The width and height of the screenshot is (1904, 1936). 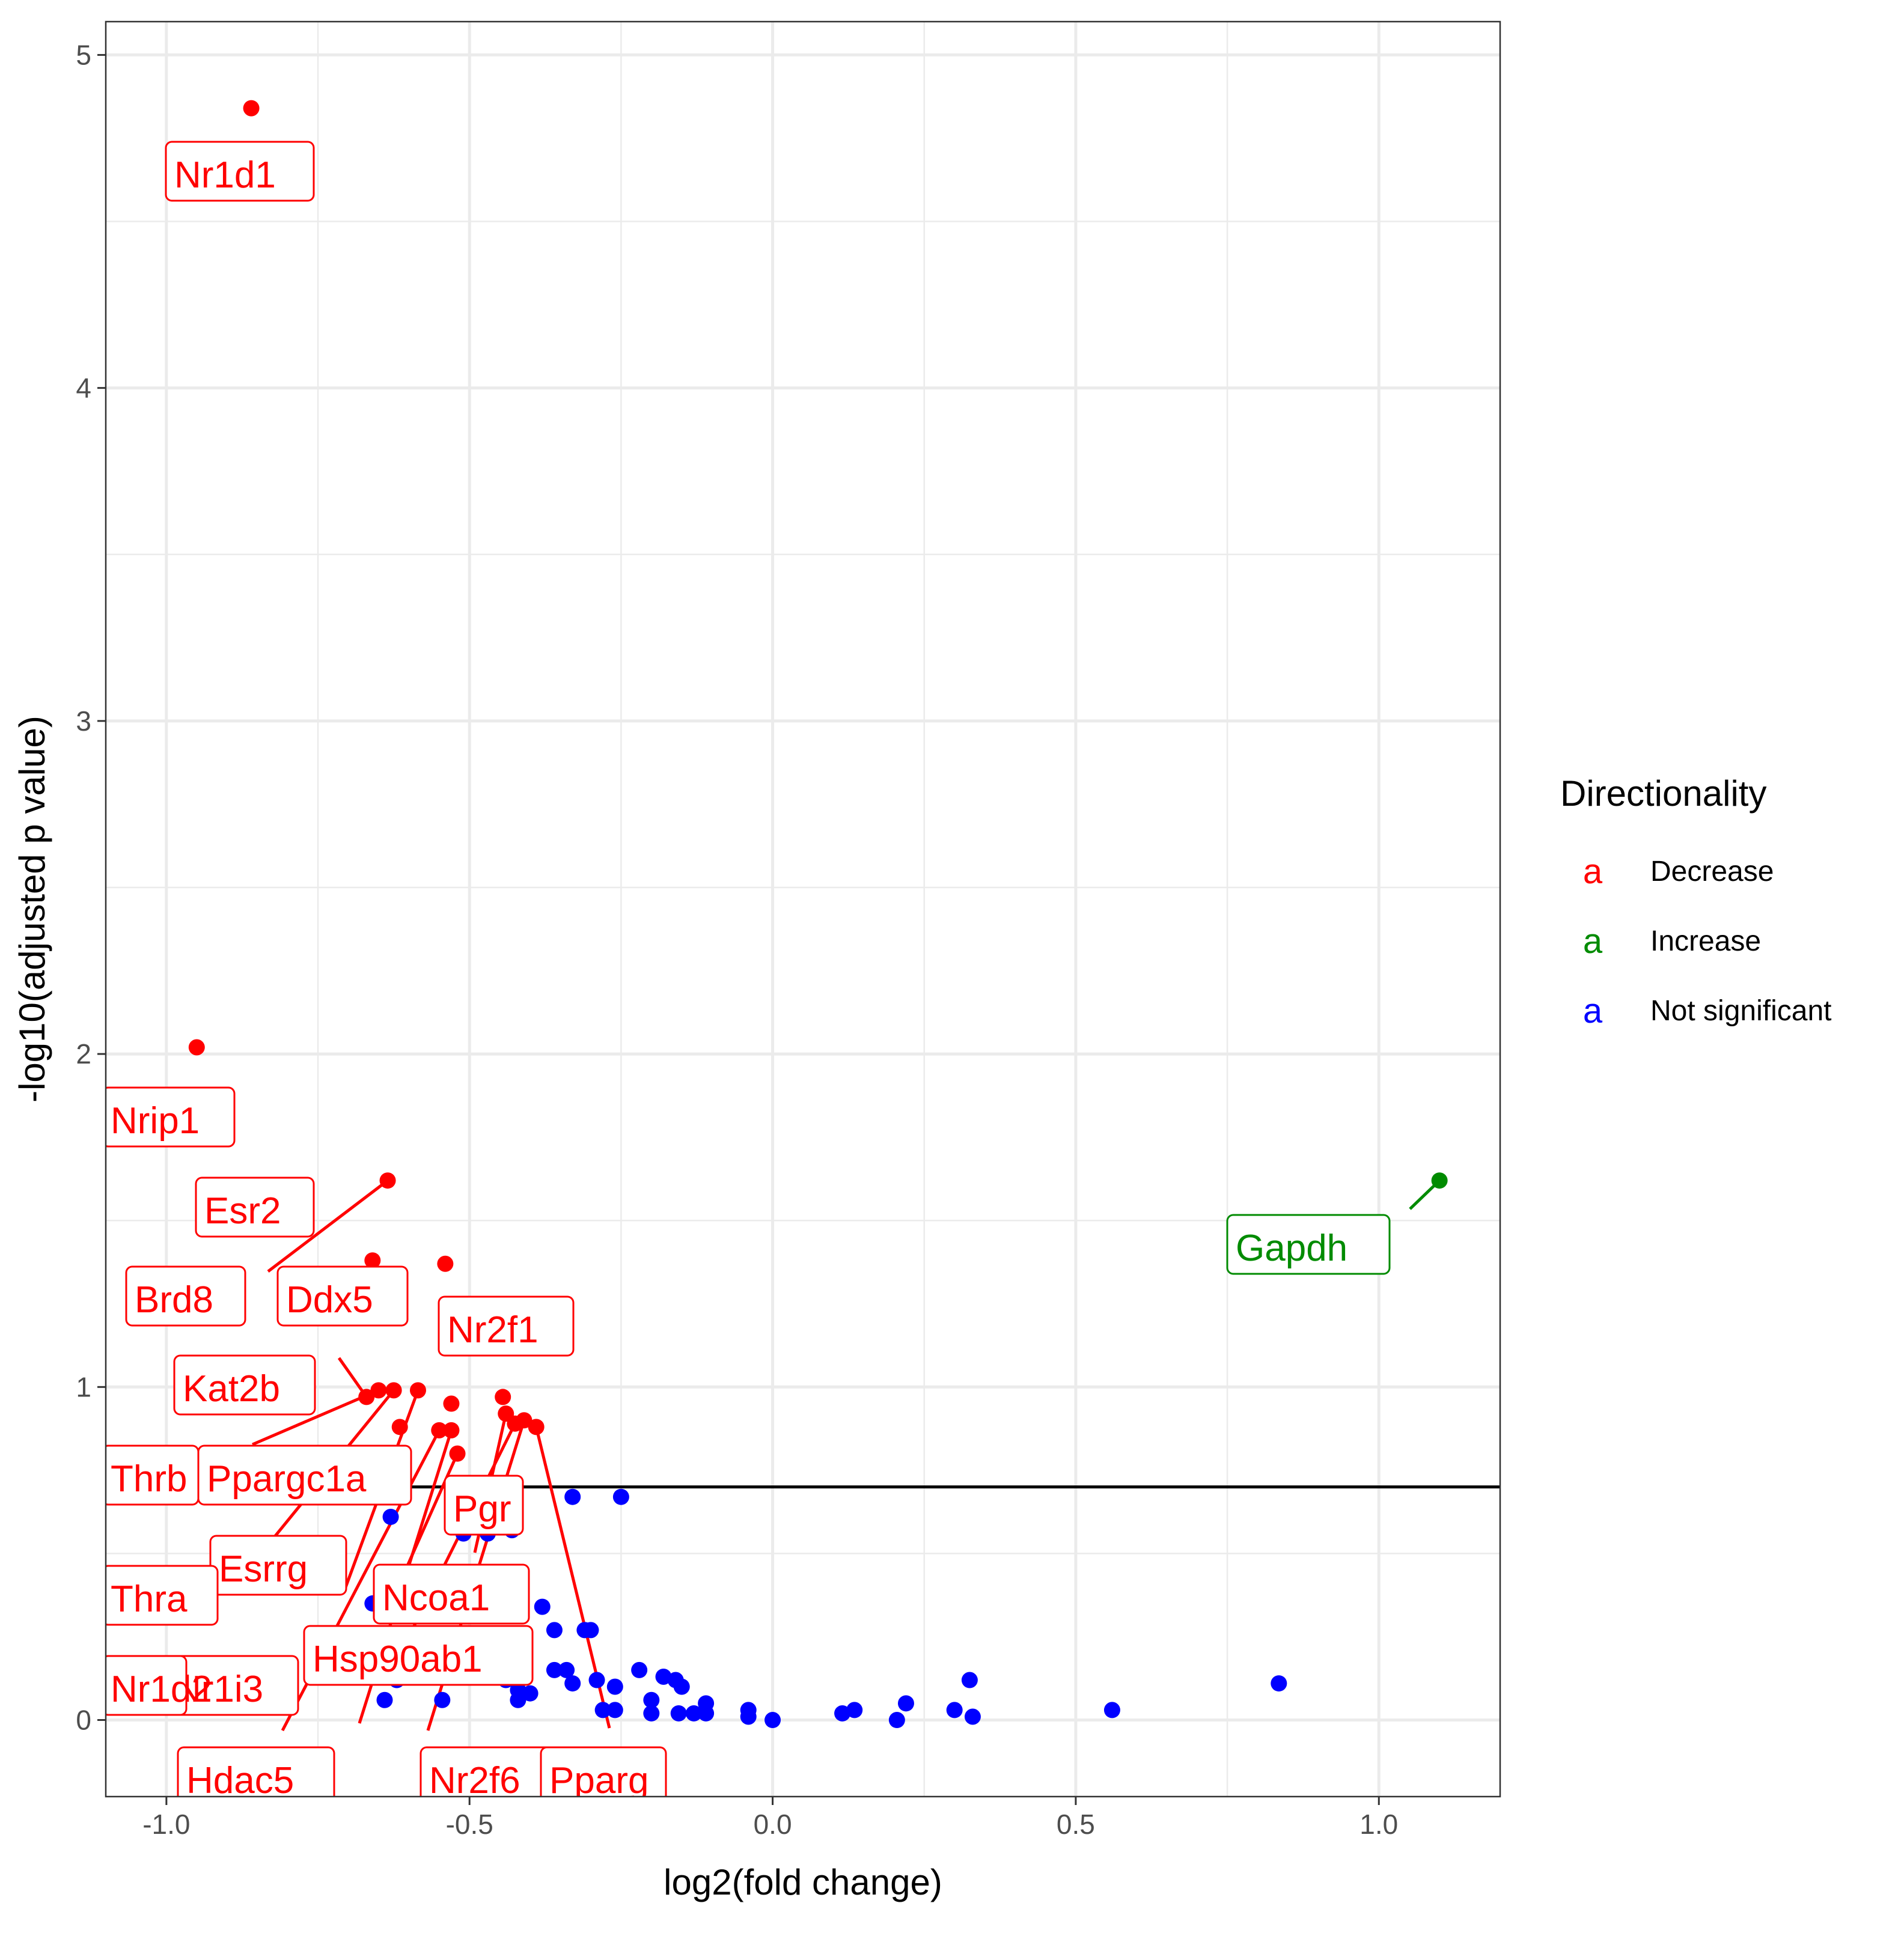 I want to click on label-connector-thrb, so click(x=316, y=1417).